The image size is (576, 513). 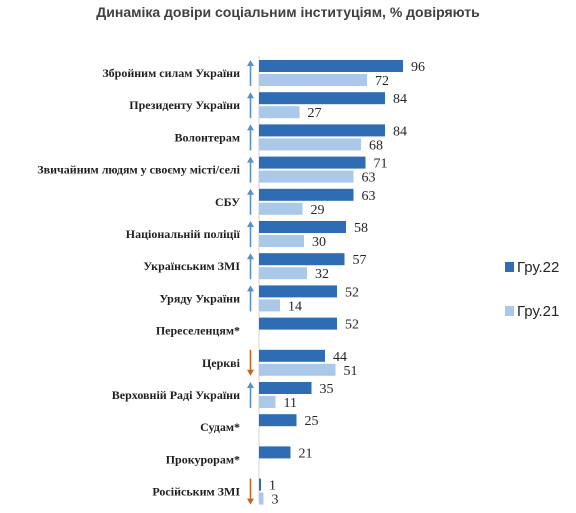 What do you see at coordinates (183, 234) in the screenshot?
I see `category-label: Національній поліції` at bounding box center [183, 234].